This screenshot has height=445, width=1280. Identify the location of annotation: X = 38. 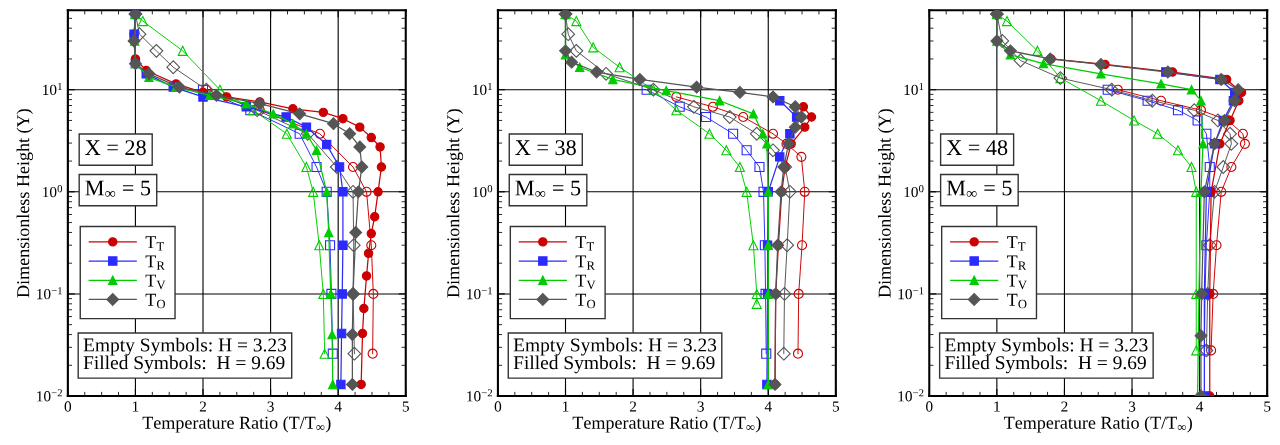
(545, 148).